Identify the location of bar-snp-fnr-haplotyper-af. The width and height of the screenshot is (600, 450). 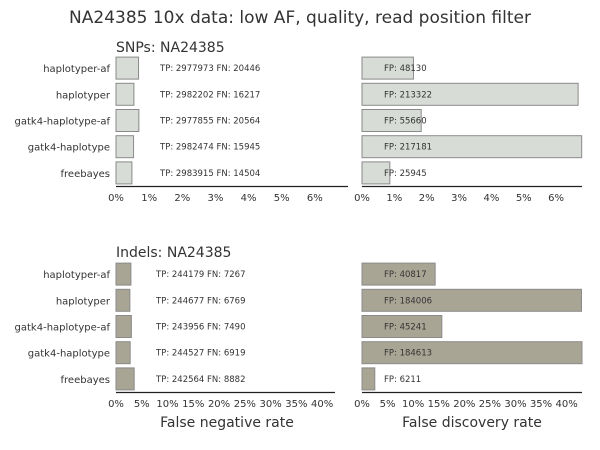
(127, 68).